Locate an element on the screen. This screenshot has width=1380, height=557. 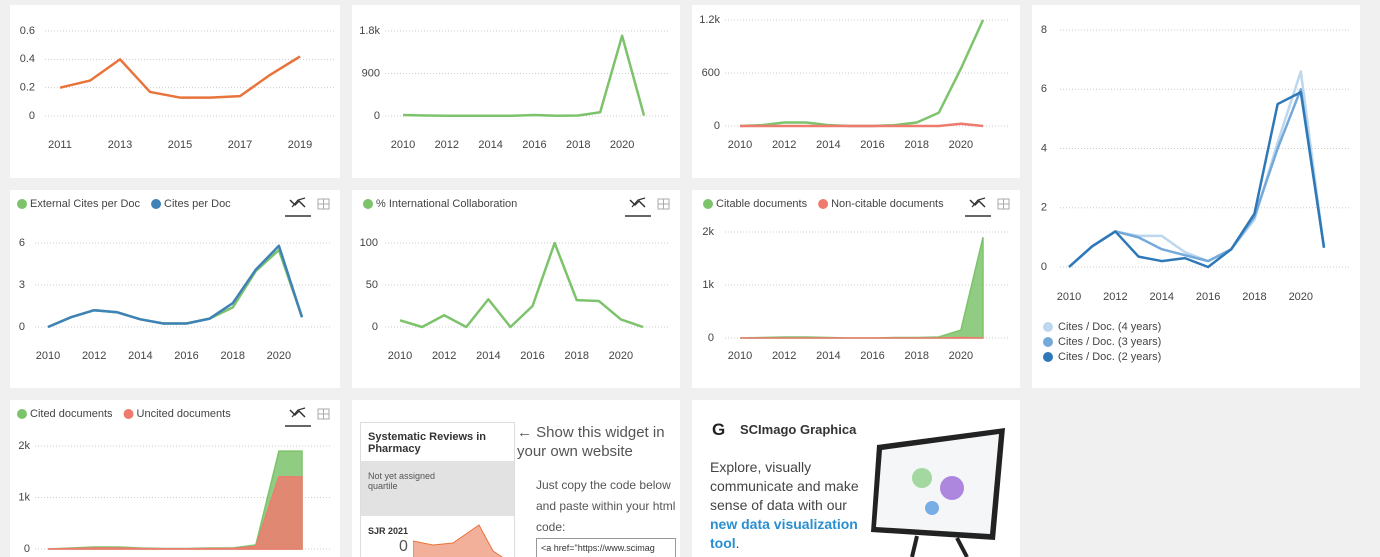
legend-label: Cites / Doc. (3 years) is located at coordinates (1109, 342).